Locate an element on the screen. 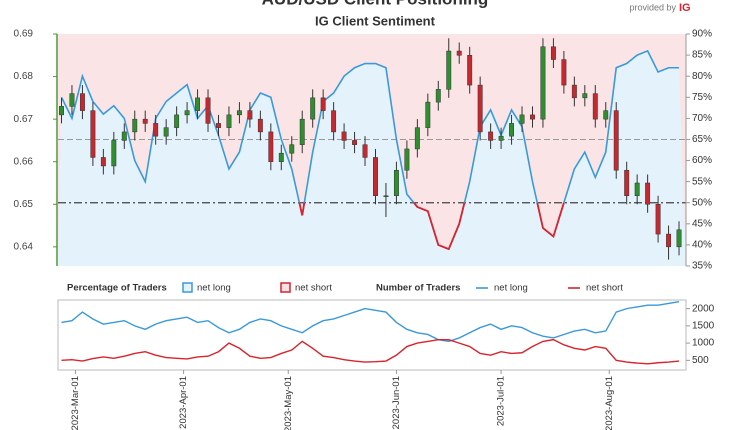 This screenshot has height=430, width=750. y-tick-label: 0.65 is located at coordinates (24, 204).